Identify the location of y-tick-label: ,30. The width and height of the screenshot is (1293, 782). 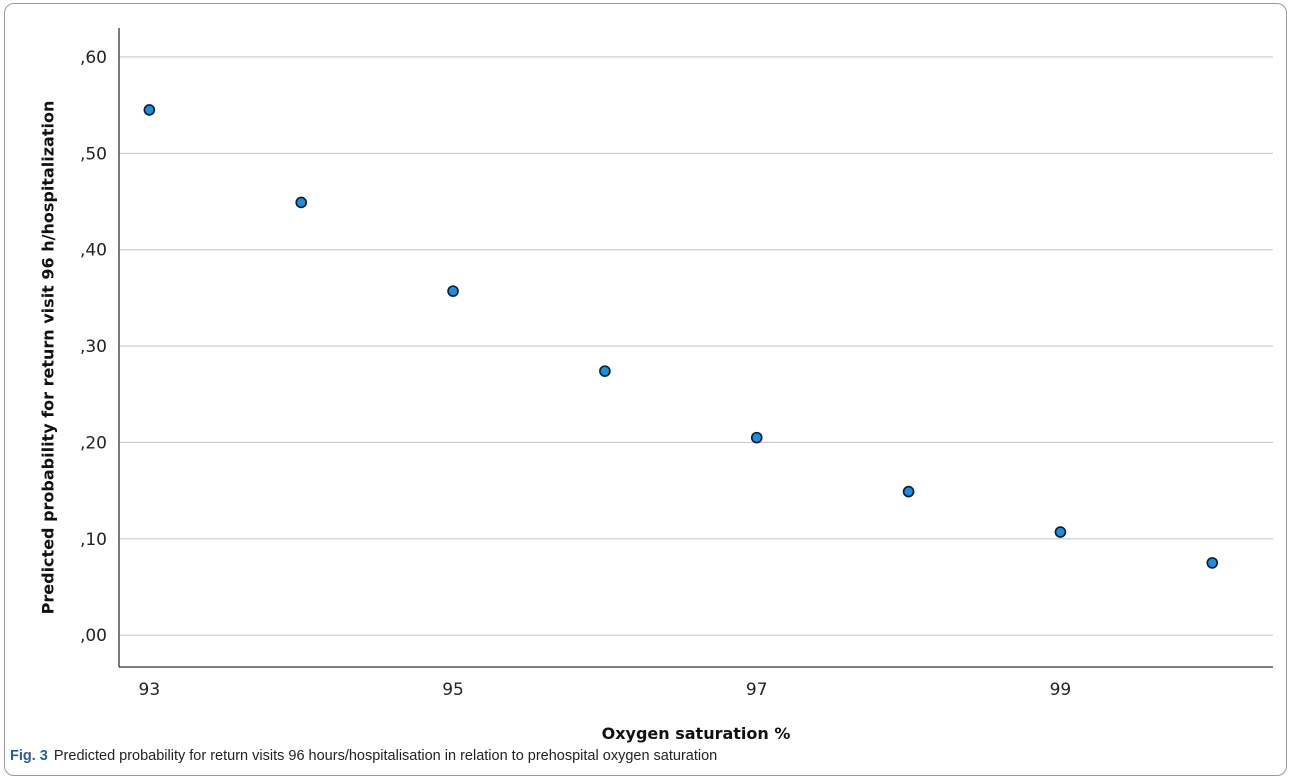
(93, 347).